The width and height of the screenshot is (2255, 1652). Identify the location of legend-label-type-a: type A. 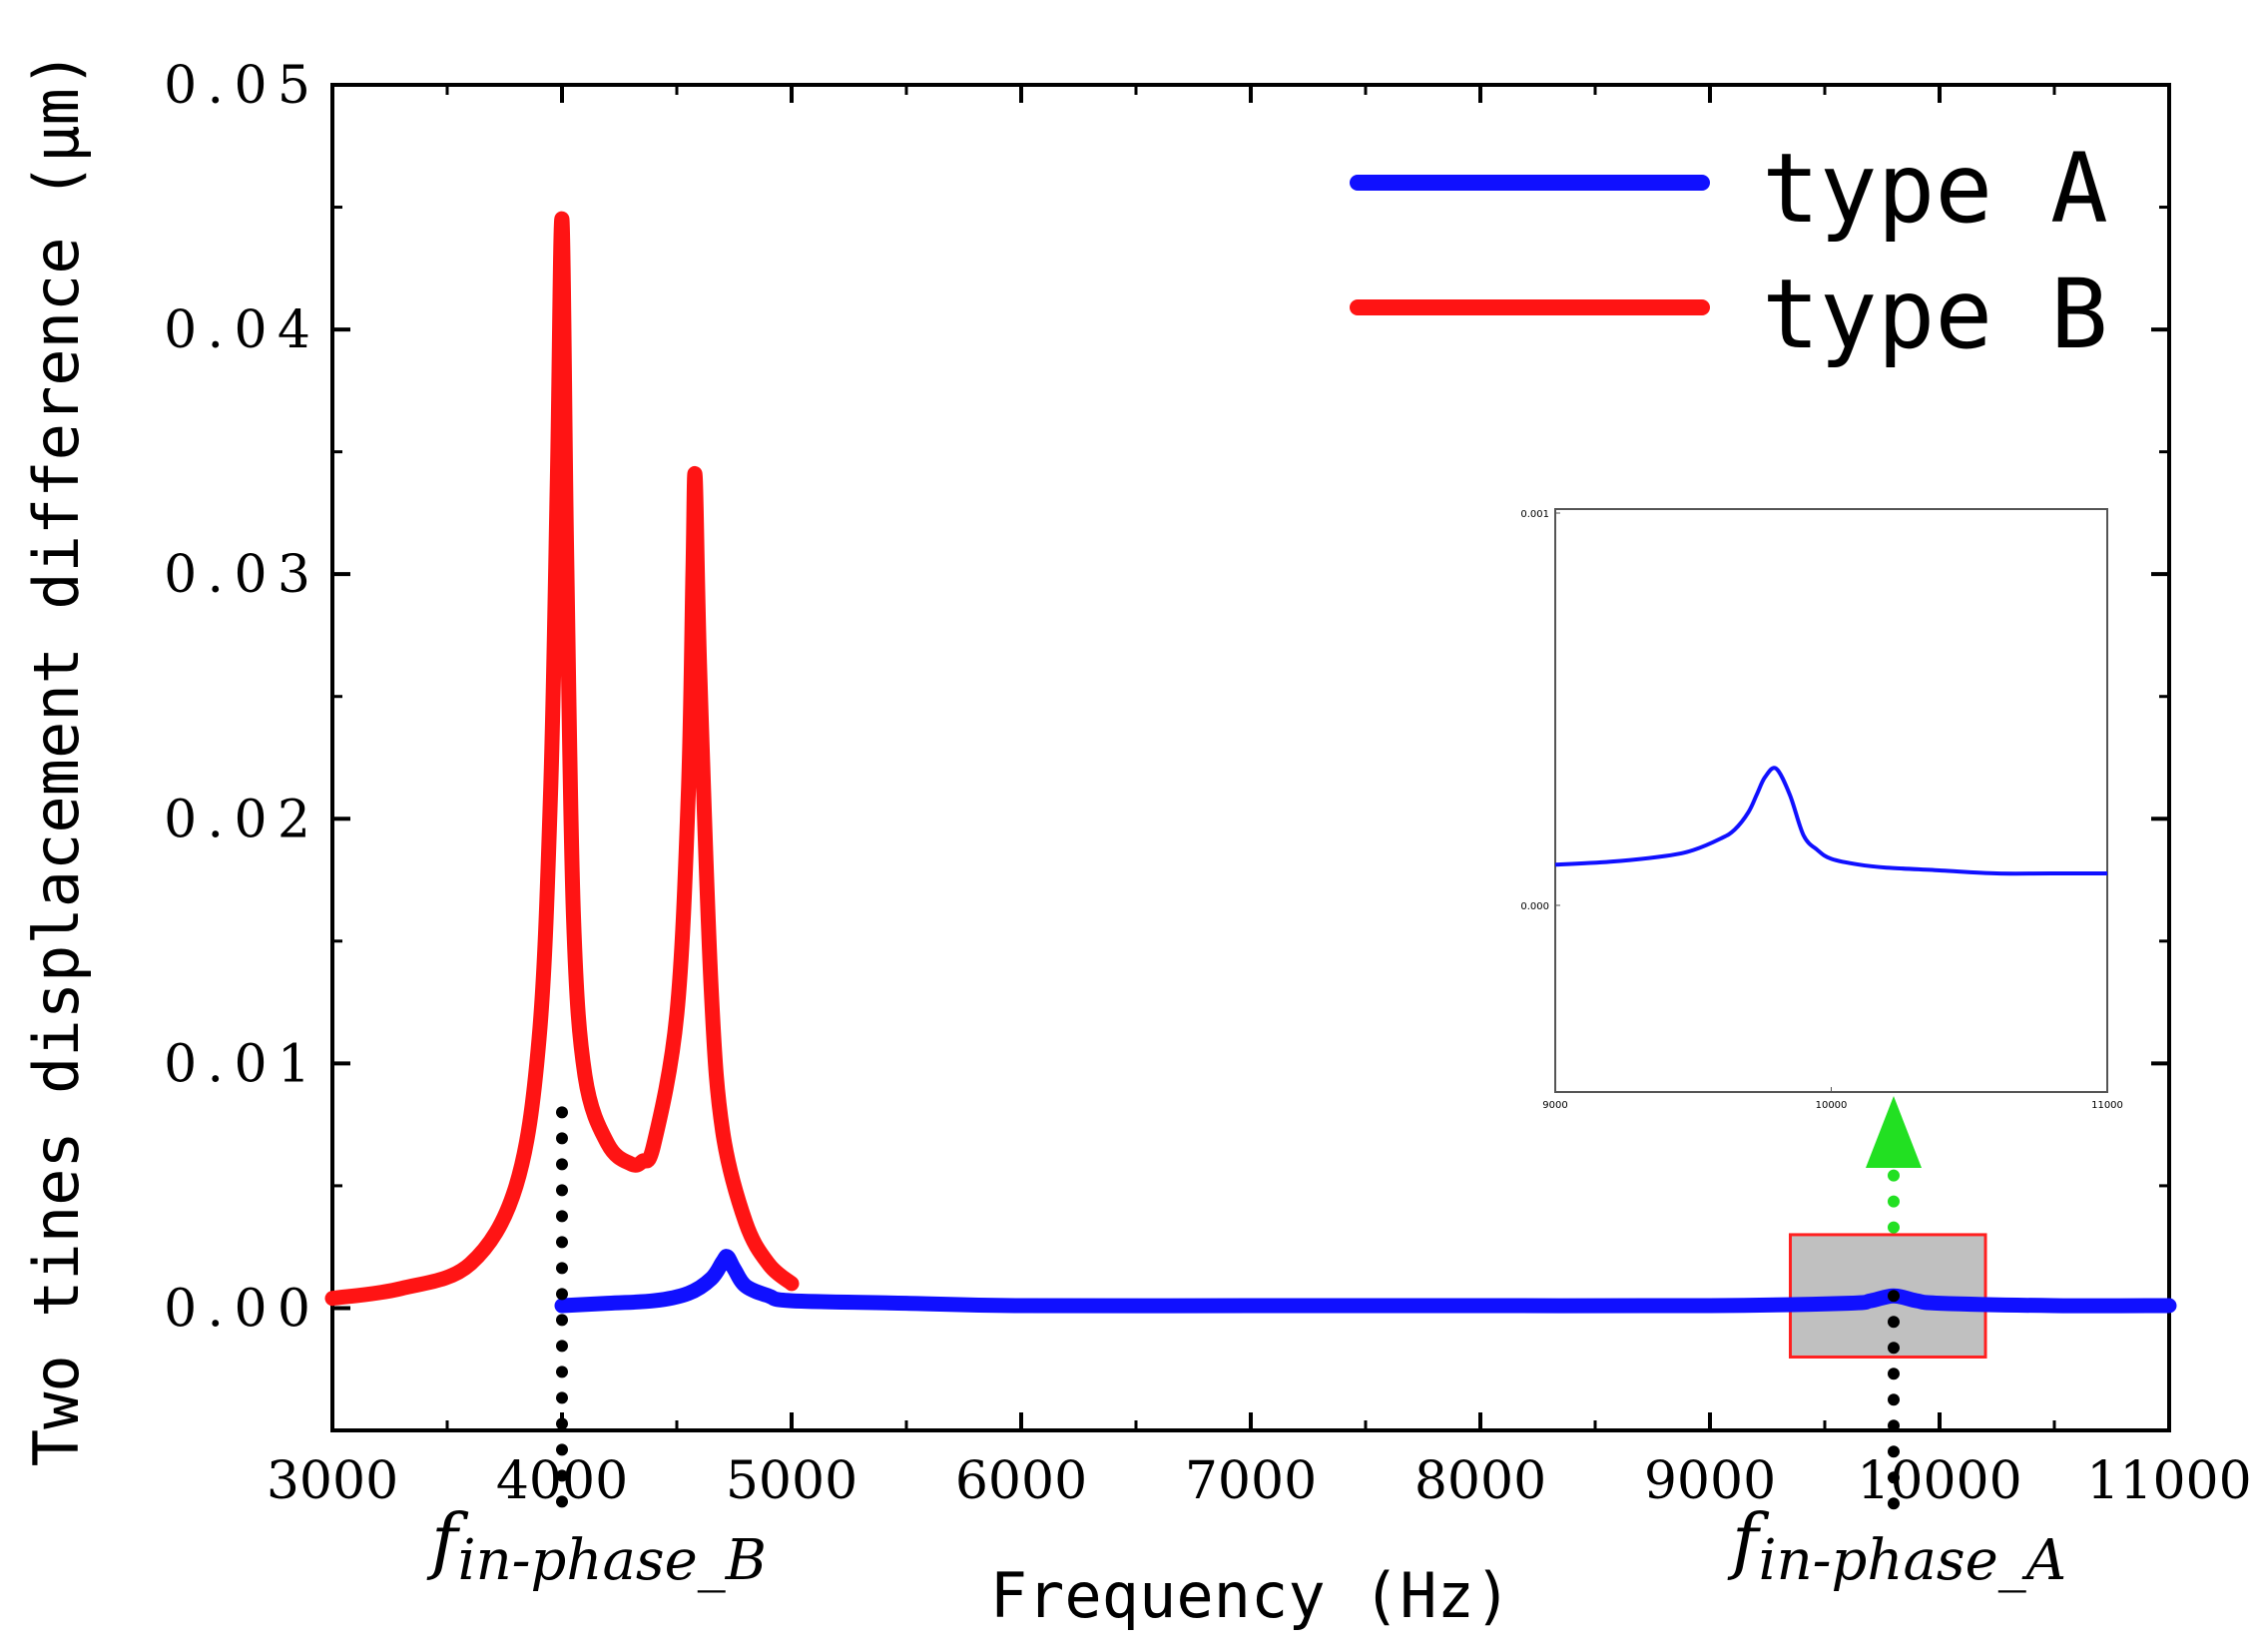
(1935, 189).